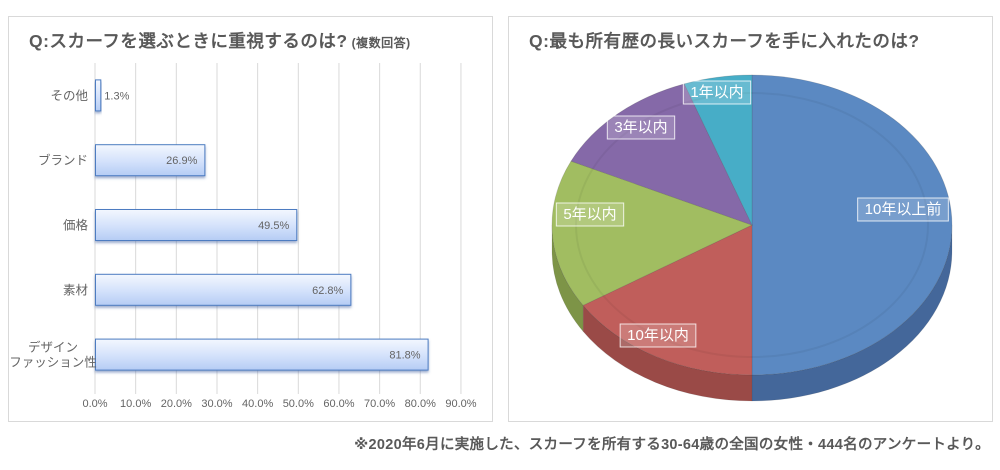  Describe the element at coordinates (724, 41) in the screenshot. I see `pie-chart-title-text: Q:最も所有歴の長いスカーフを手に入れたのは?` at that location.